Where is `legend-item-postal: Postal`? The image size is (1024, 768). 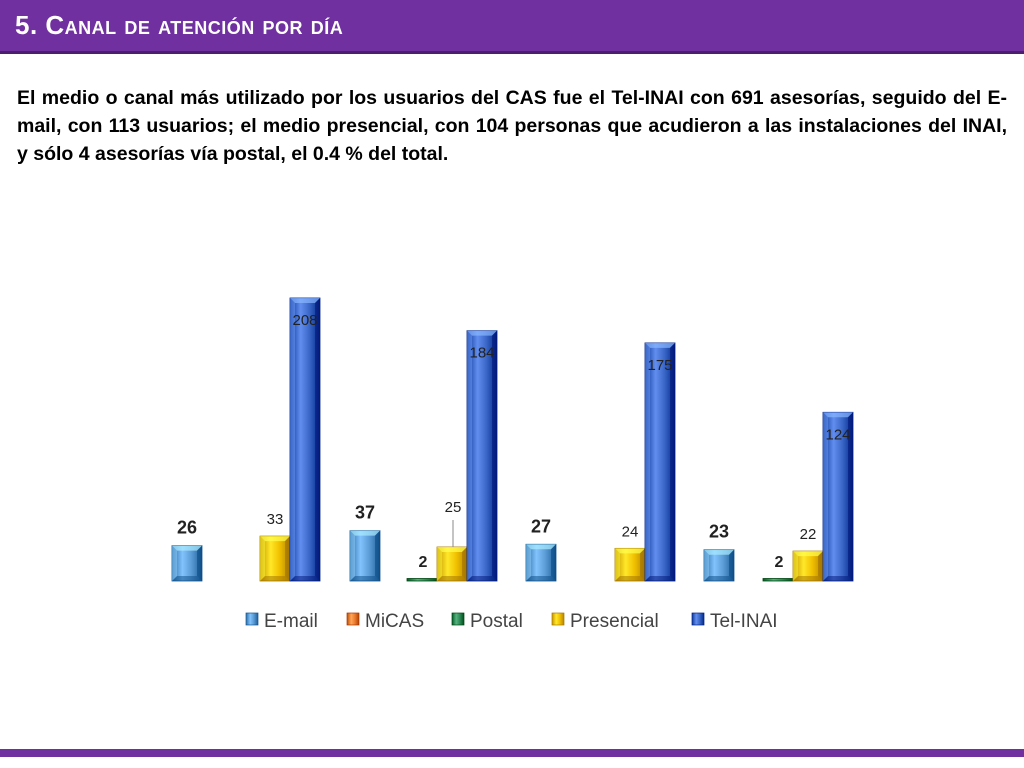
legend-item-postal: Postal is located at coordinates (487, 621).